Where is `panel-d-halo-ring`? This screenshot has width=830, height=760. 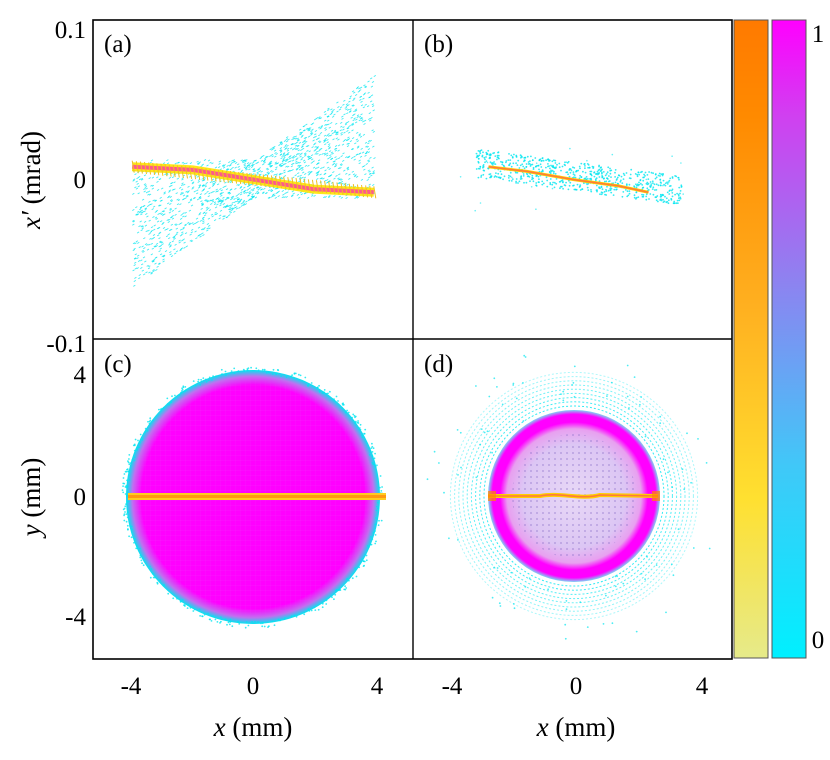 panel-d-halo-ring is located at coordinates (574, 496).